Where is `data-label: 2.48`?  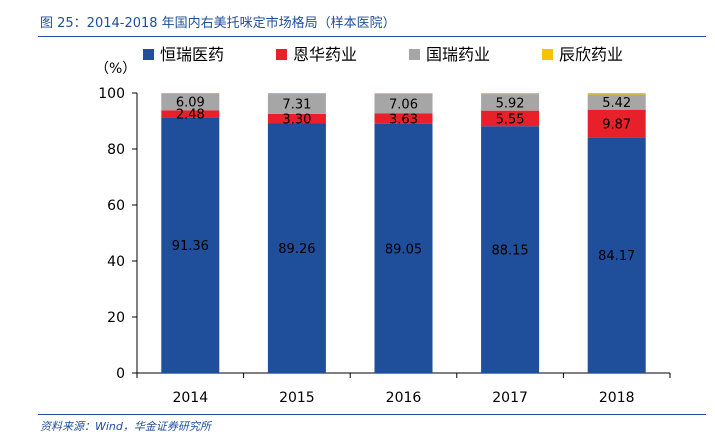
data-label: 2.48 is located at coordinates (190, 115).